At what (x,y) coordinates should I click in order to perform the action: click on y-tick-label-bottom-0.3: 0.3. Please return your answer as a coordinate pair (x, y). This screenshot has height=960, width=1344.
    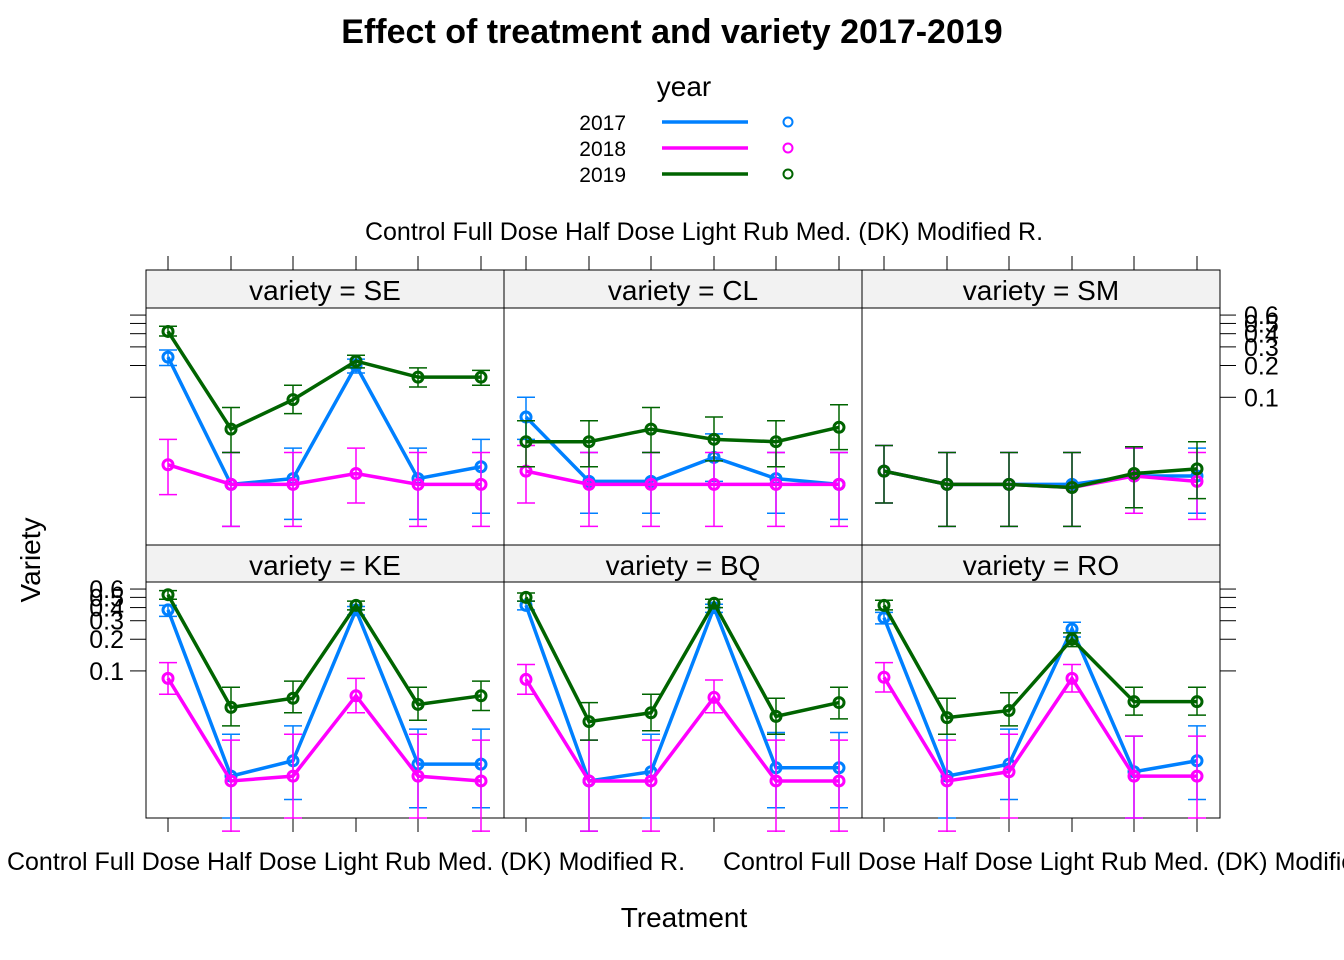
    Looking at the image, I should click on (106, 622).